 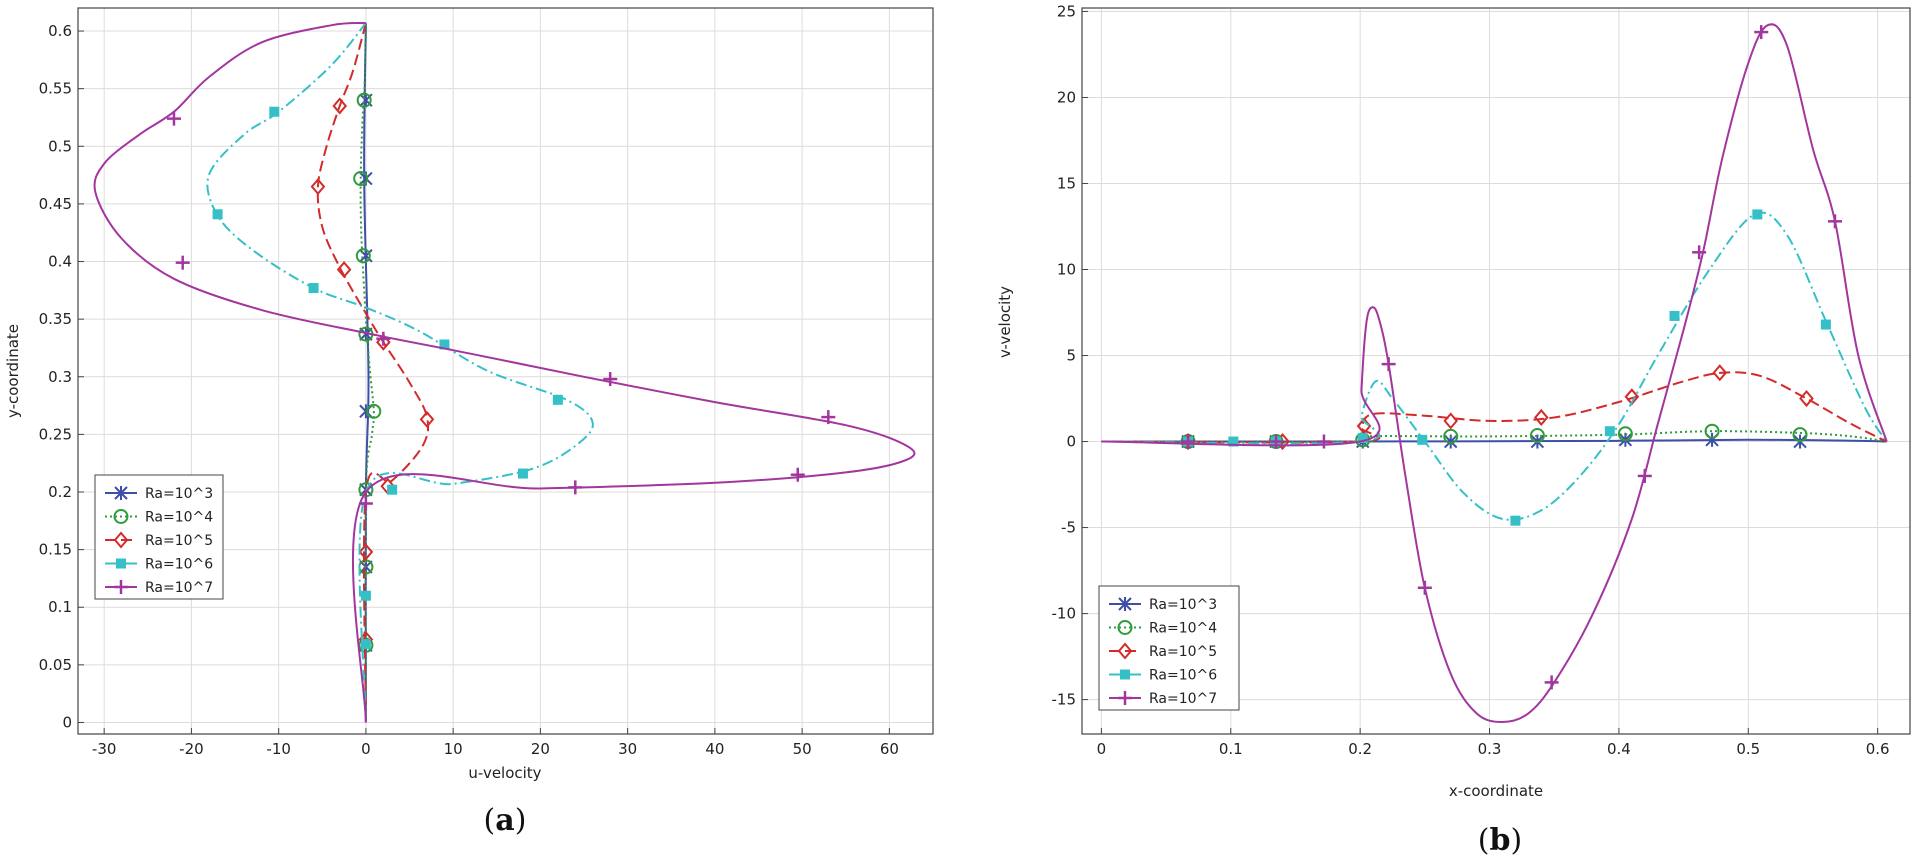 I want to click on series-line-ra6, so click(x=1494, y=366).